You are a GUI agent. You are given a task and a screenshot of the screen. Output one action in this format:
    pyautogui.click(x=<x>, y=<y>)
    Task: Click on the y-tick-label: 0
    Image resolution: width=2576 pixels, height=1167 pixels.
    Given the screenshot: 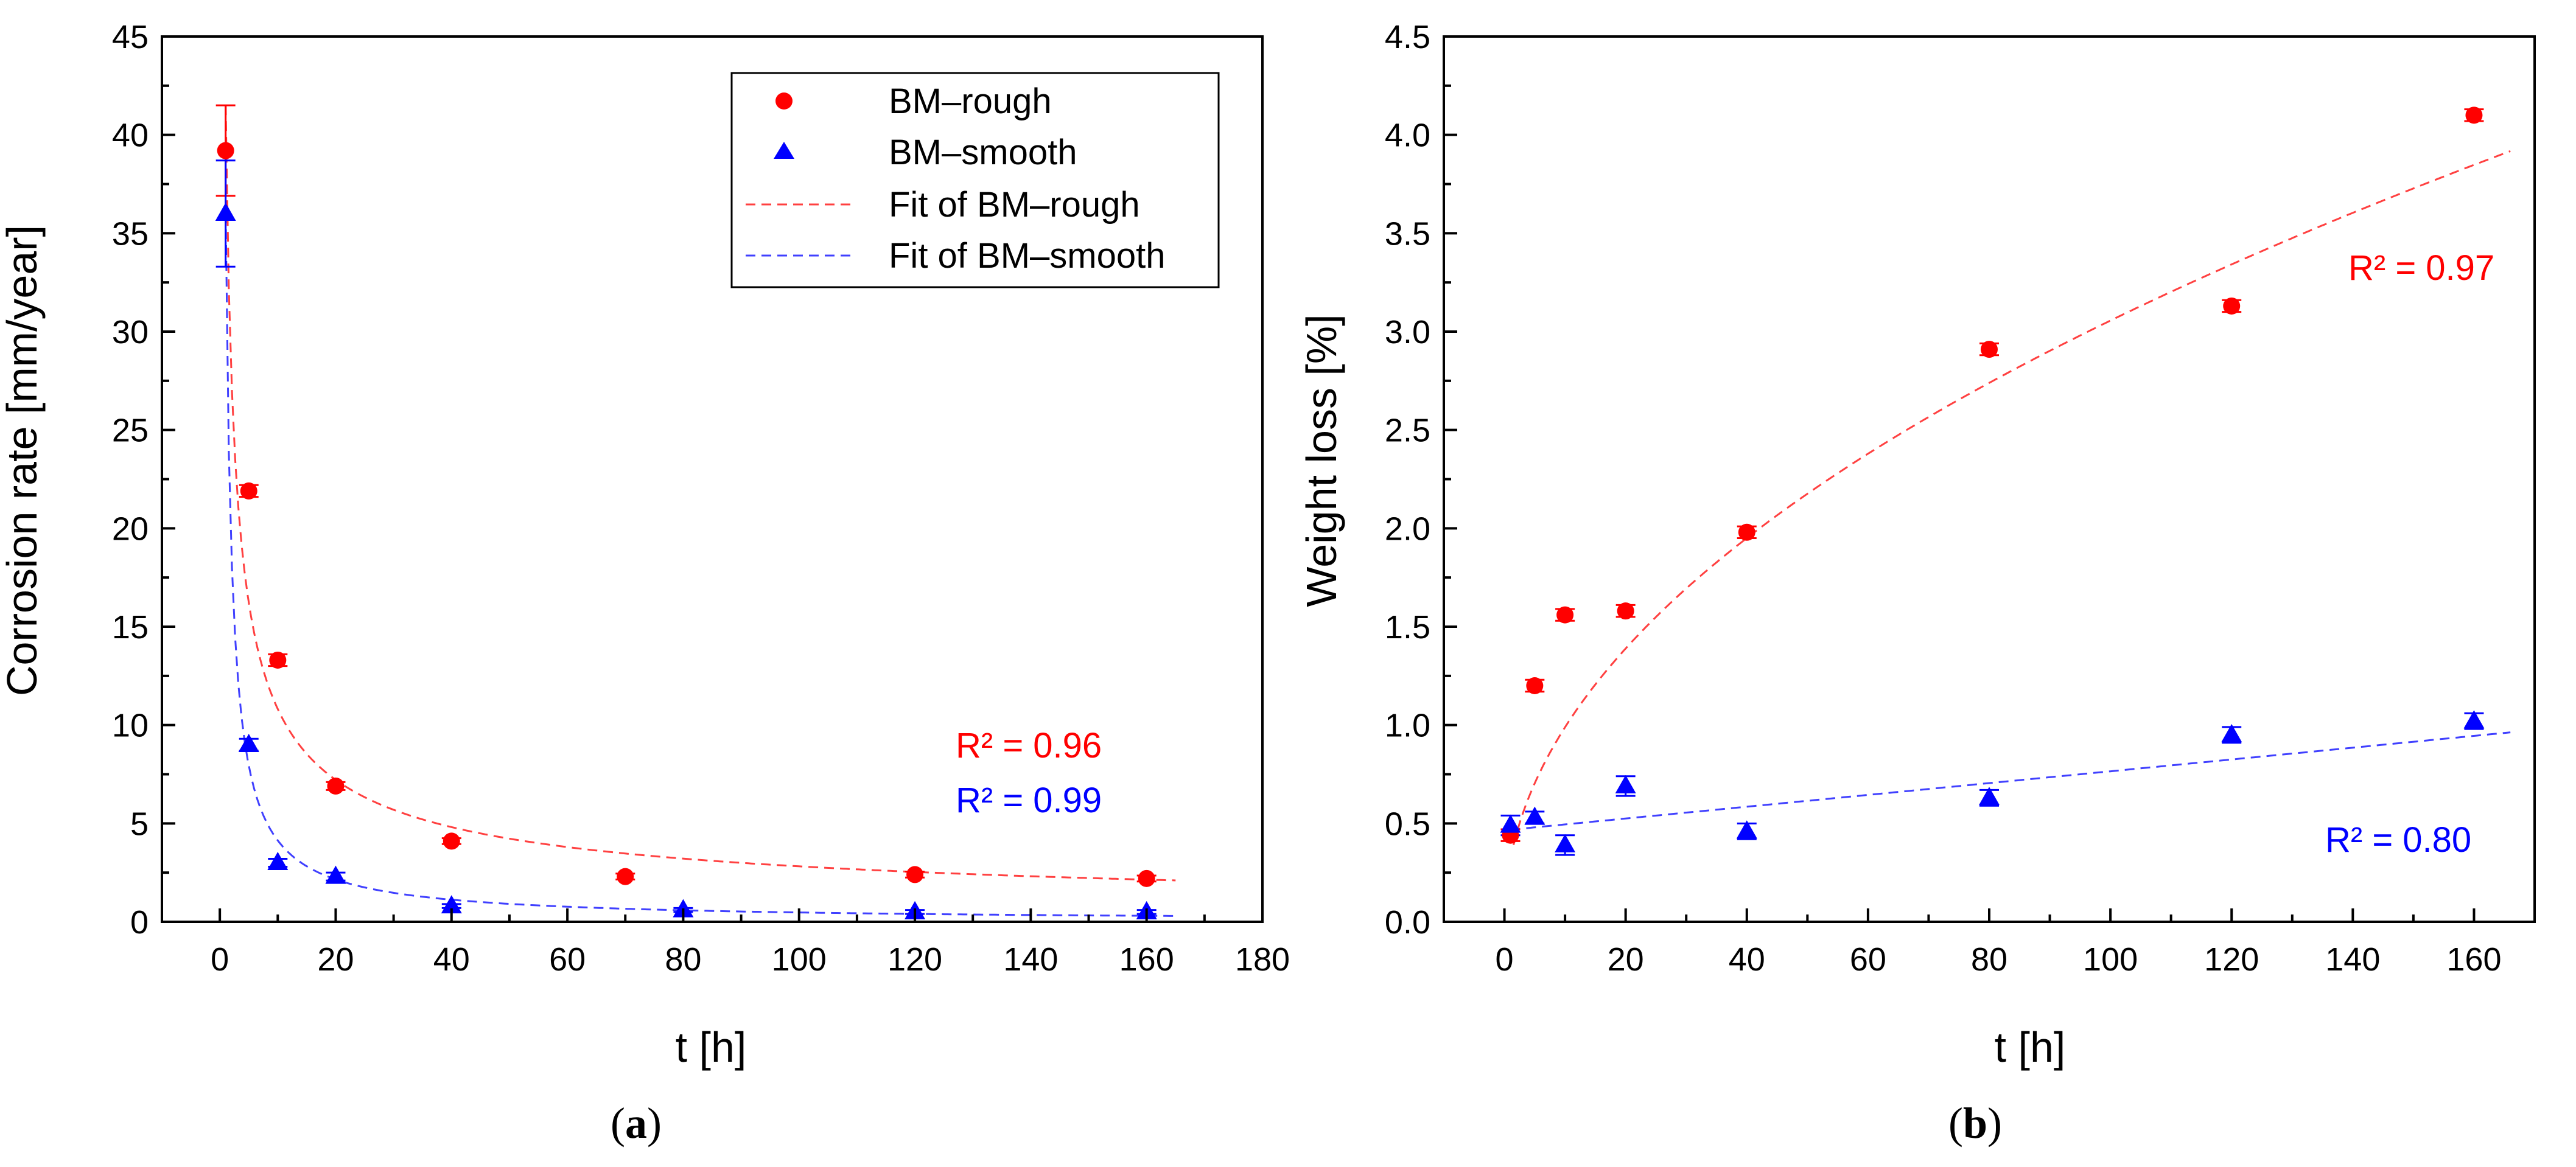 What is the action you would take?
    pyautogui.click(x=139, y=922)
    